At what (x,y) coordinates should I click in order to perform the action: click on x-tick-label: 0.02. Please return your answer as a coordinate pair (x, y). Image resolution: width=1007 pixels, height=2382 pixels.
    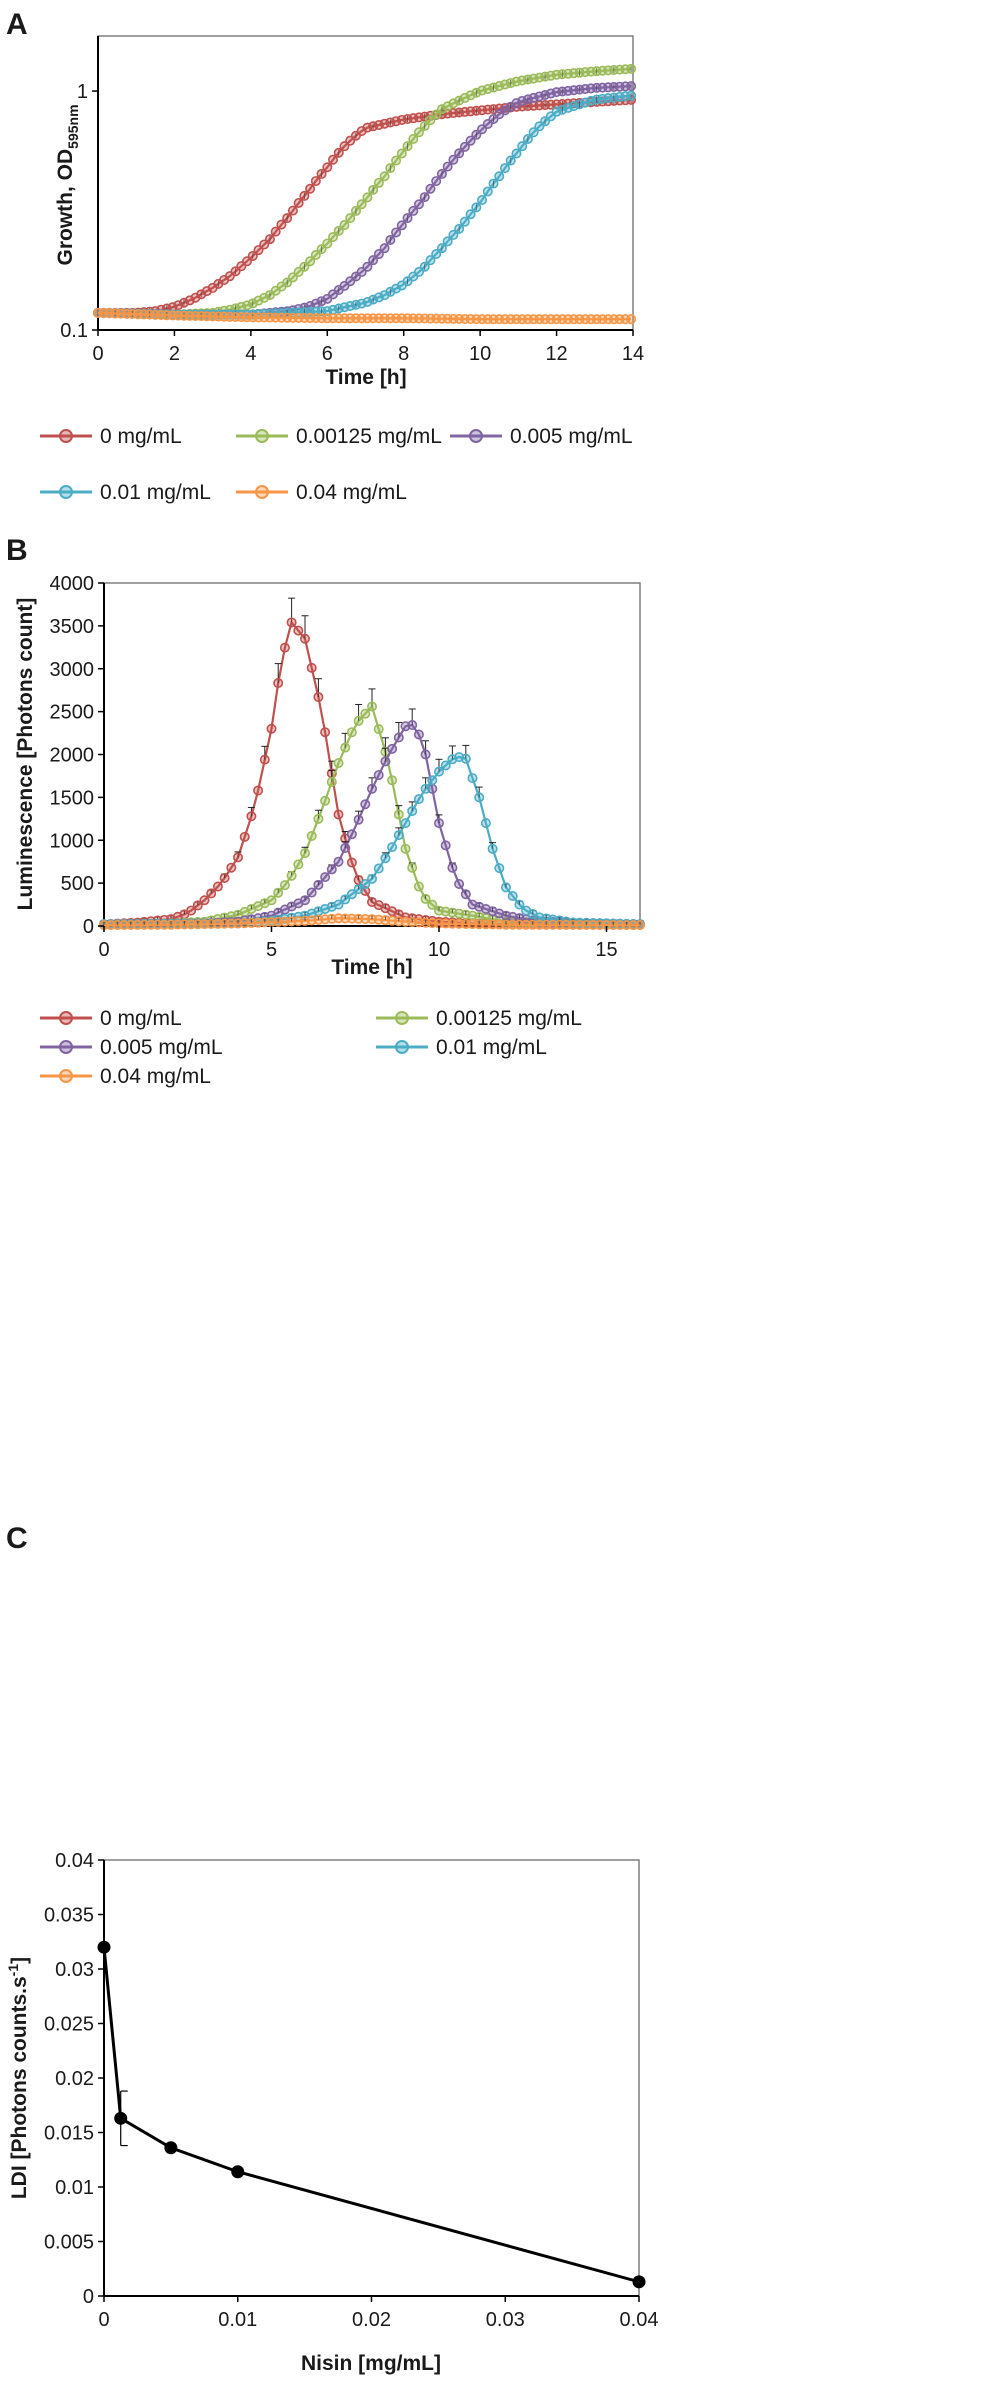
    Looking at the image, I should click on (371, 2320).